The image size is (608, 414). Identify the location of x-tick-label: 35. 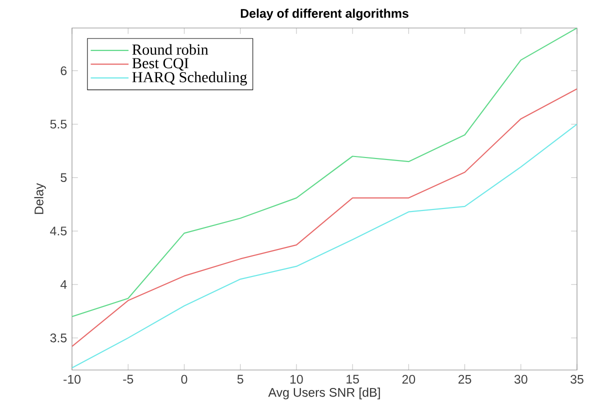
(577, 379).